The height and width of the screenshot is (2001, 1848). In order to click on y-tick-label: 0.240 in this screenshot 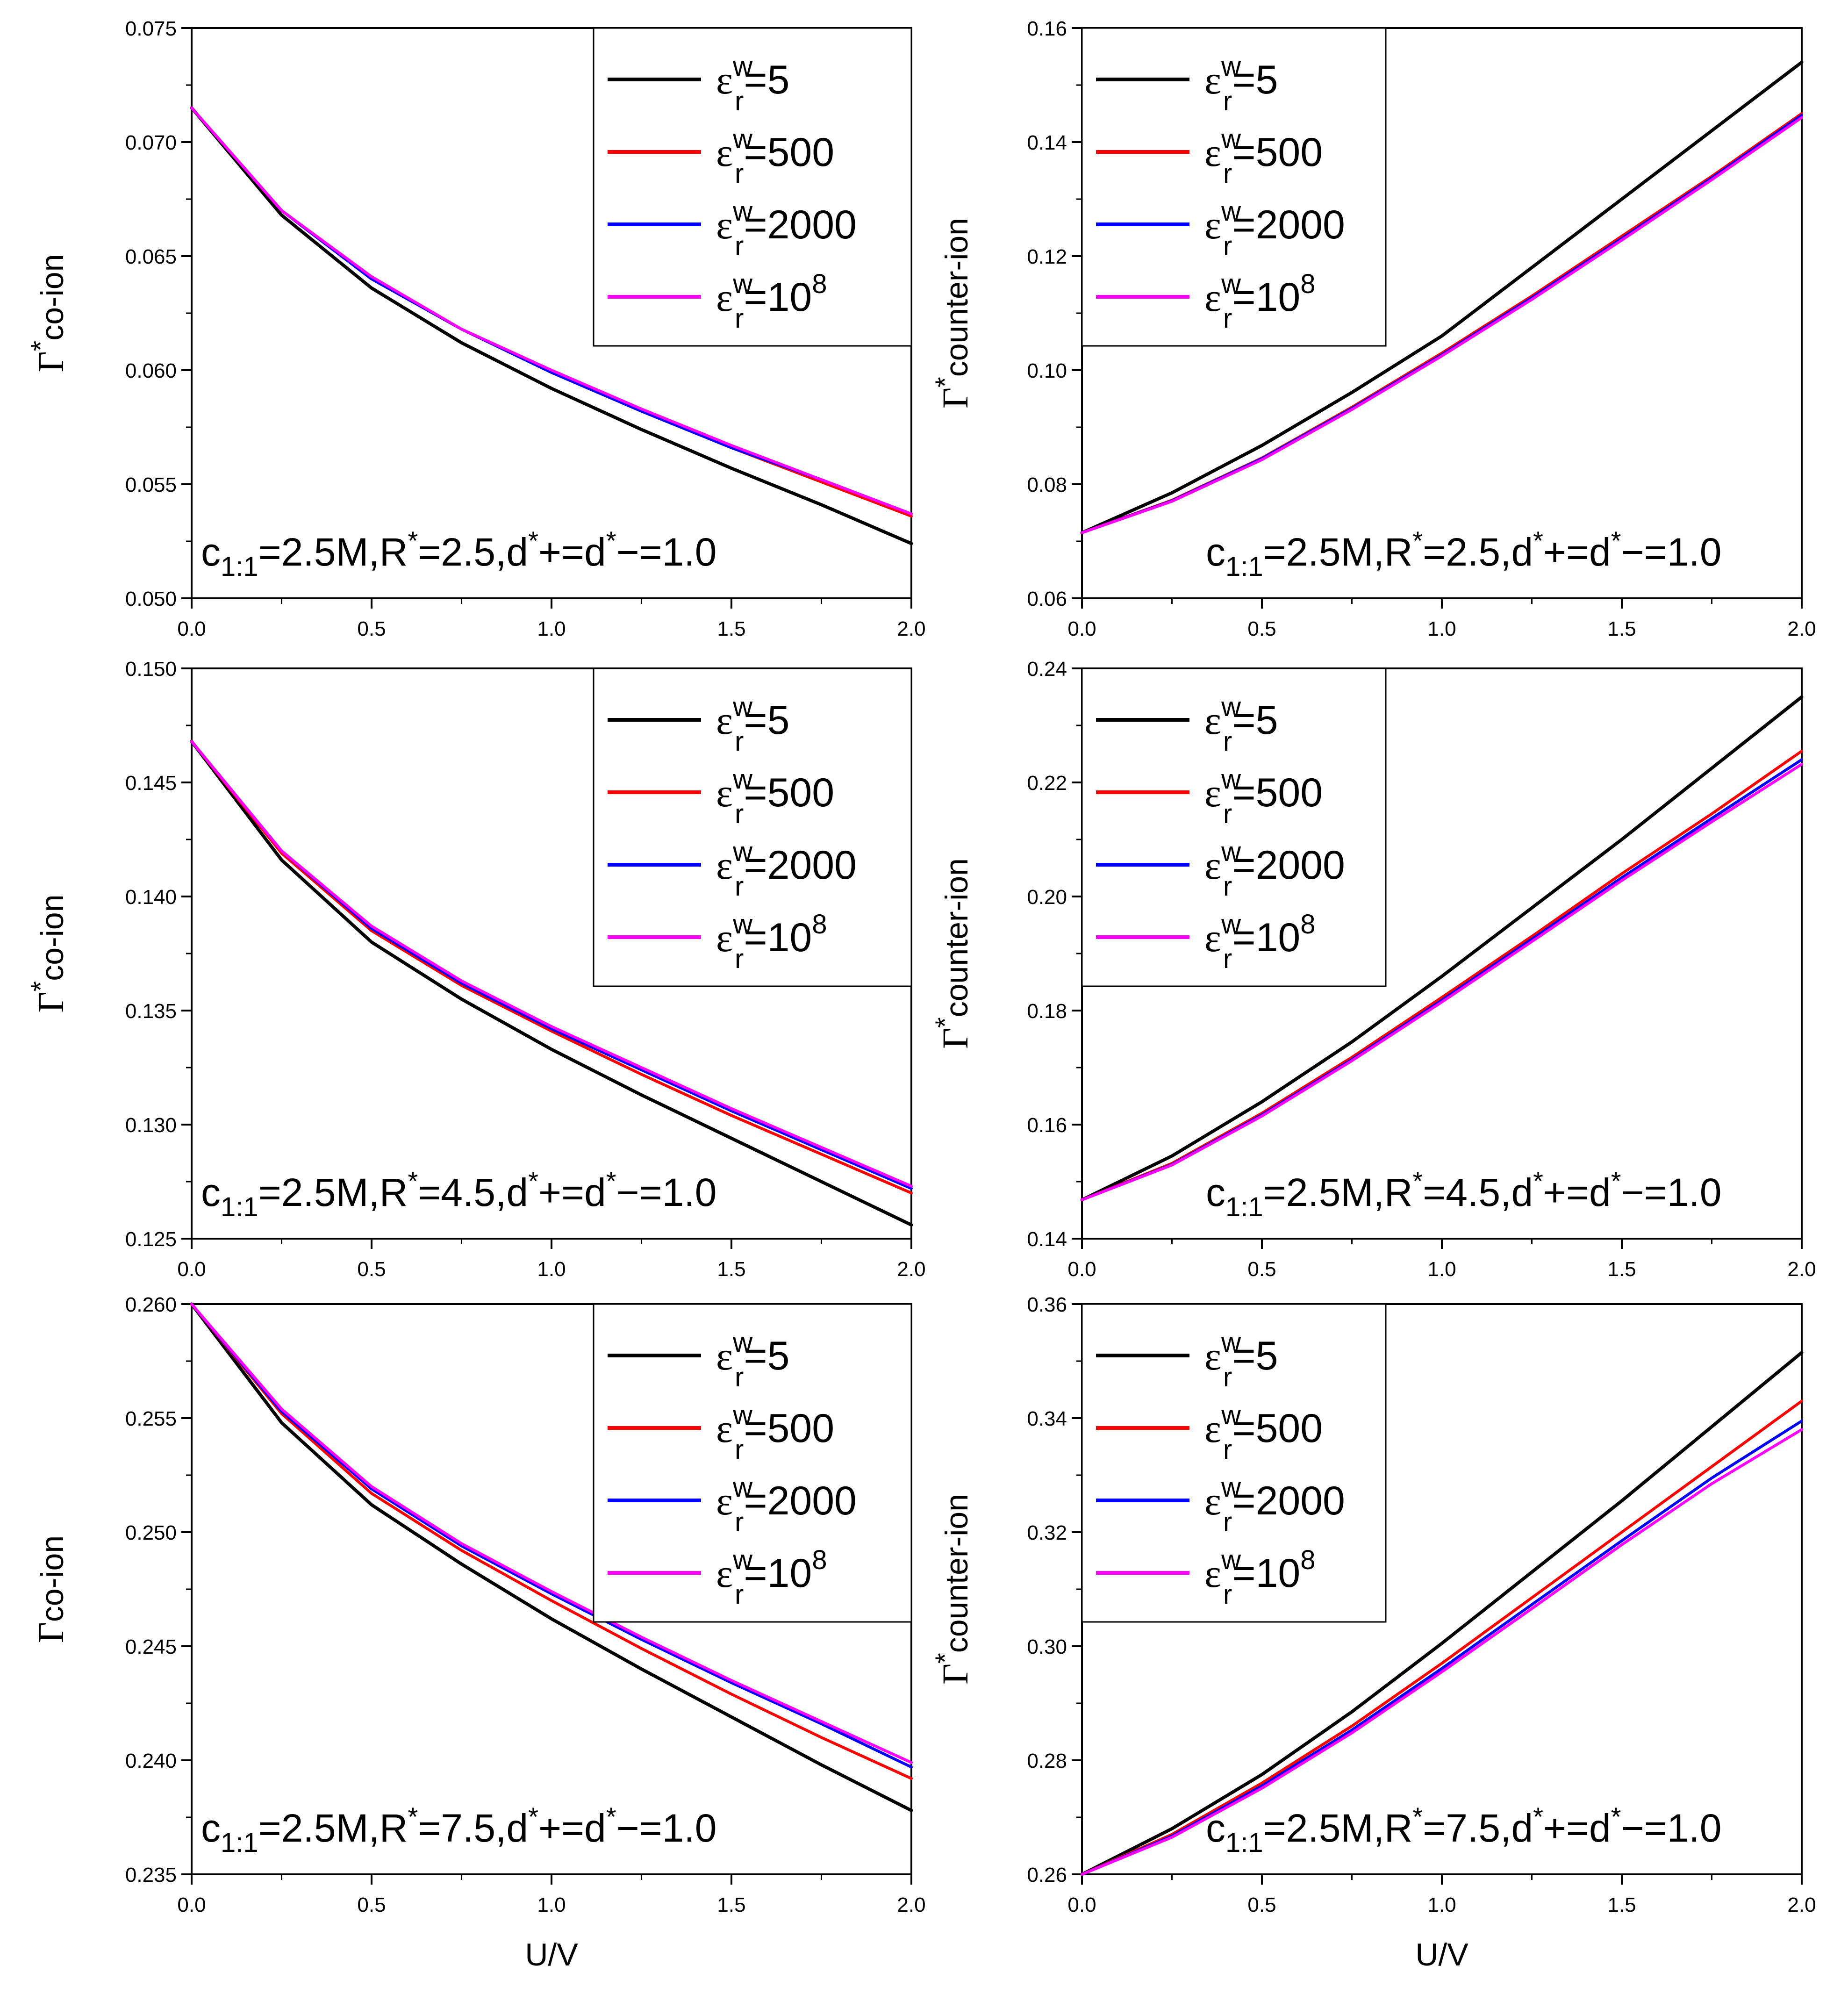, I will do `click(151, 1761)`.